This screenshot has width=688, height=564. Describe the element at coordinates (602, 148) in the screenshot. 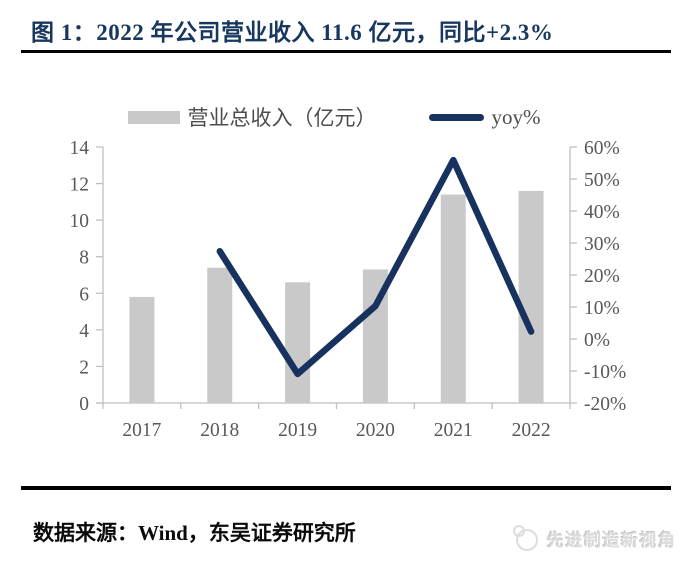

I see `right-axis-tick-label: 60%` at that location.